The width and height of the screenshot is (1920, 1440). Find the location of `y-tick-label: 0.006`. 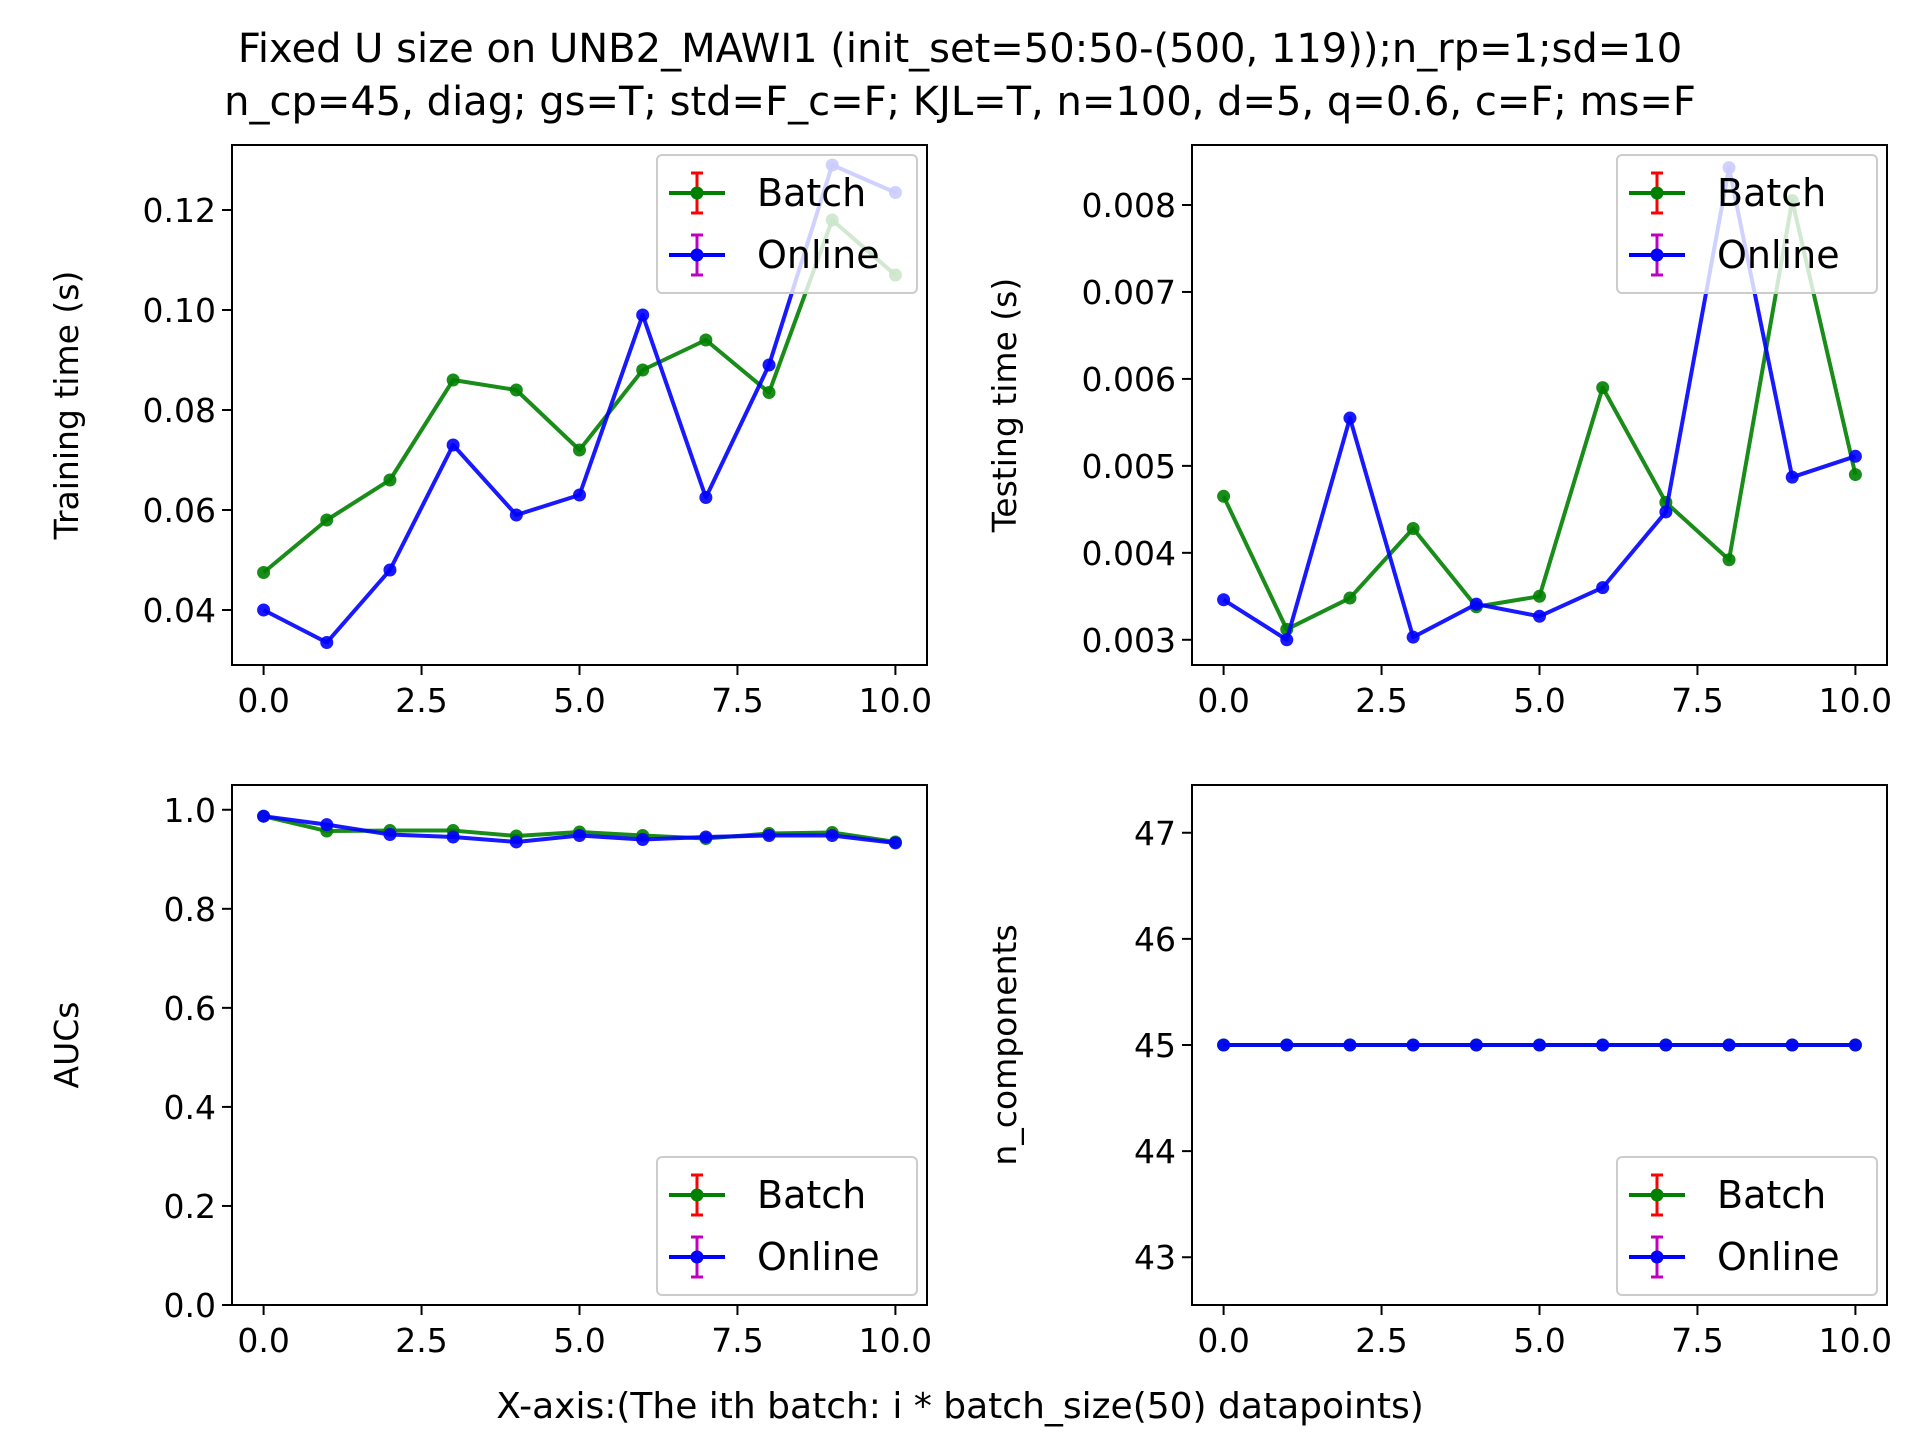

y-tick-label: 0.006 is located at coordinates (1129, 379).